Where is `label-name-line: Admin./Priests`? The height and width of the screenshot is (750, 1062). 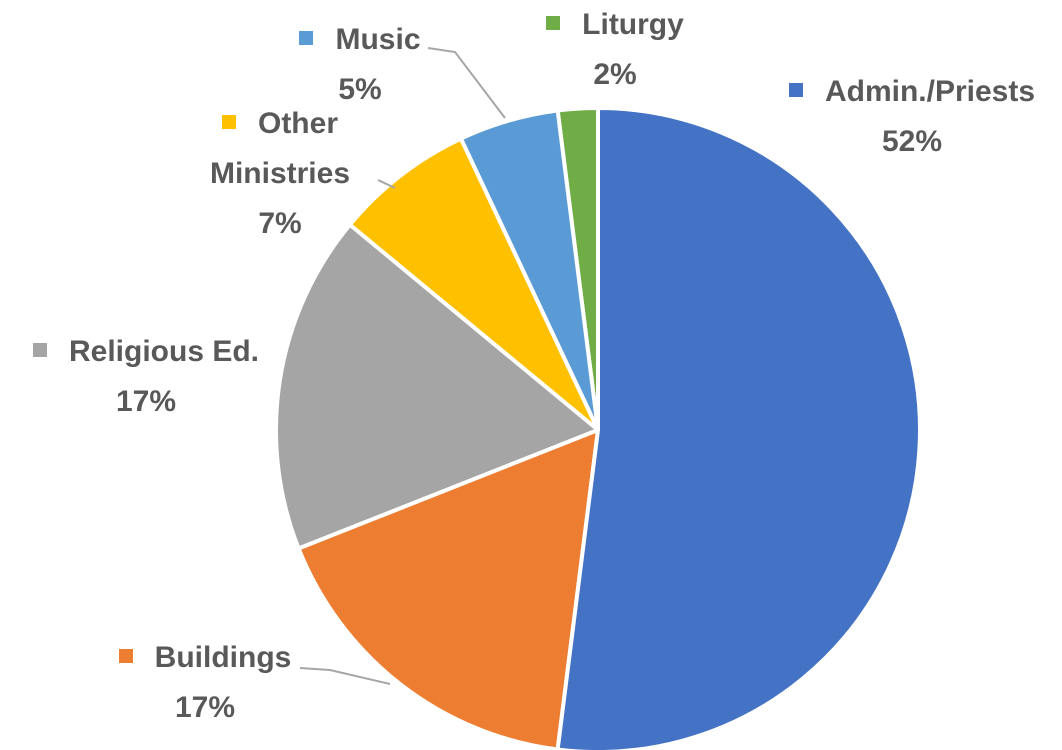 label-name-line: Admin./Priests is located at coordinates (907, 92).